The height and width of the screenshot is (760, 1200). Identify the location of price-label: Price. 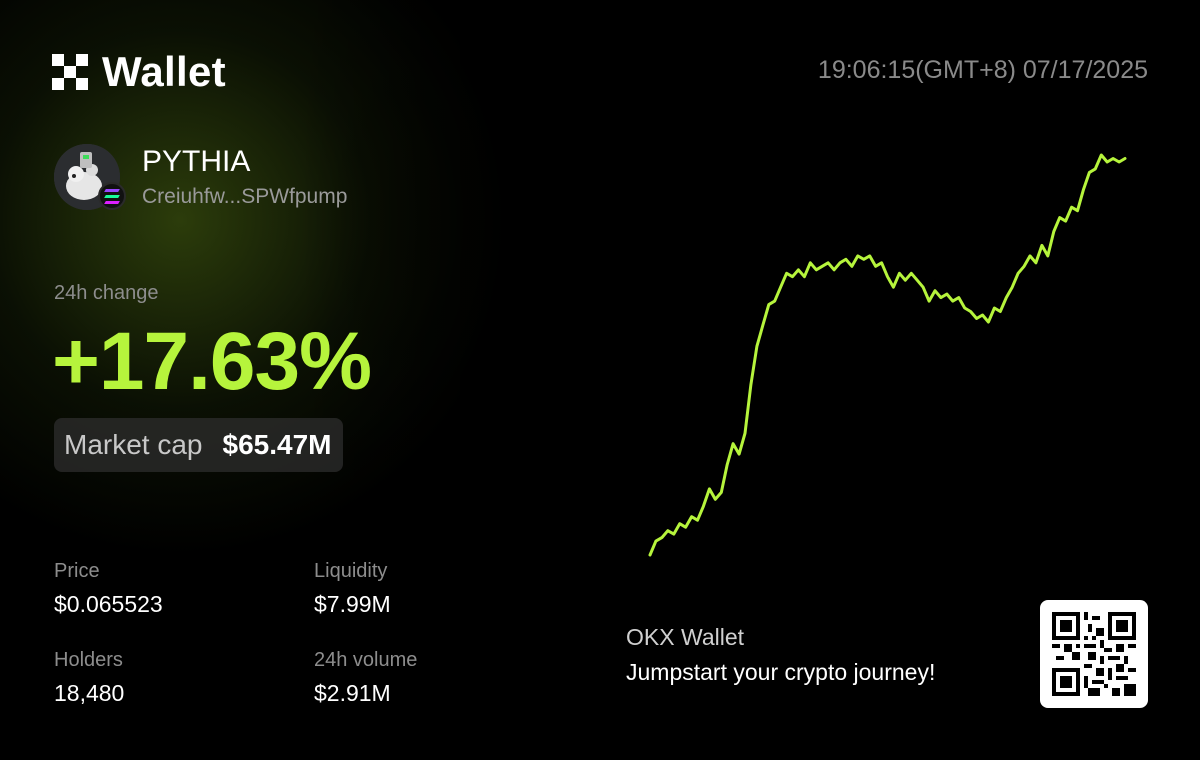
(77, 571).